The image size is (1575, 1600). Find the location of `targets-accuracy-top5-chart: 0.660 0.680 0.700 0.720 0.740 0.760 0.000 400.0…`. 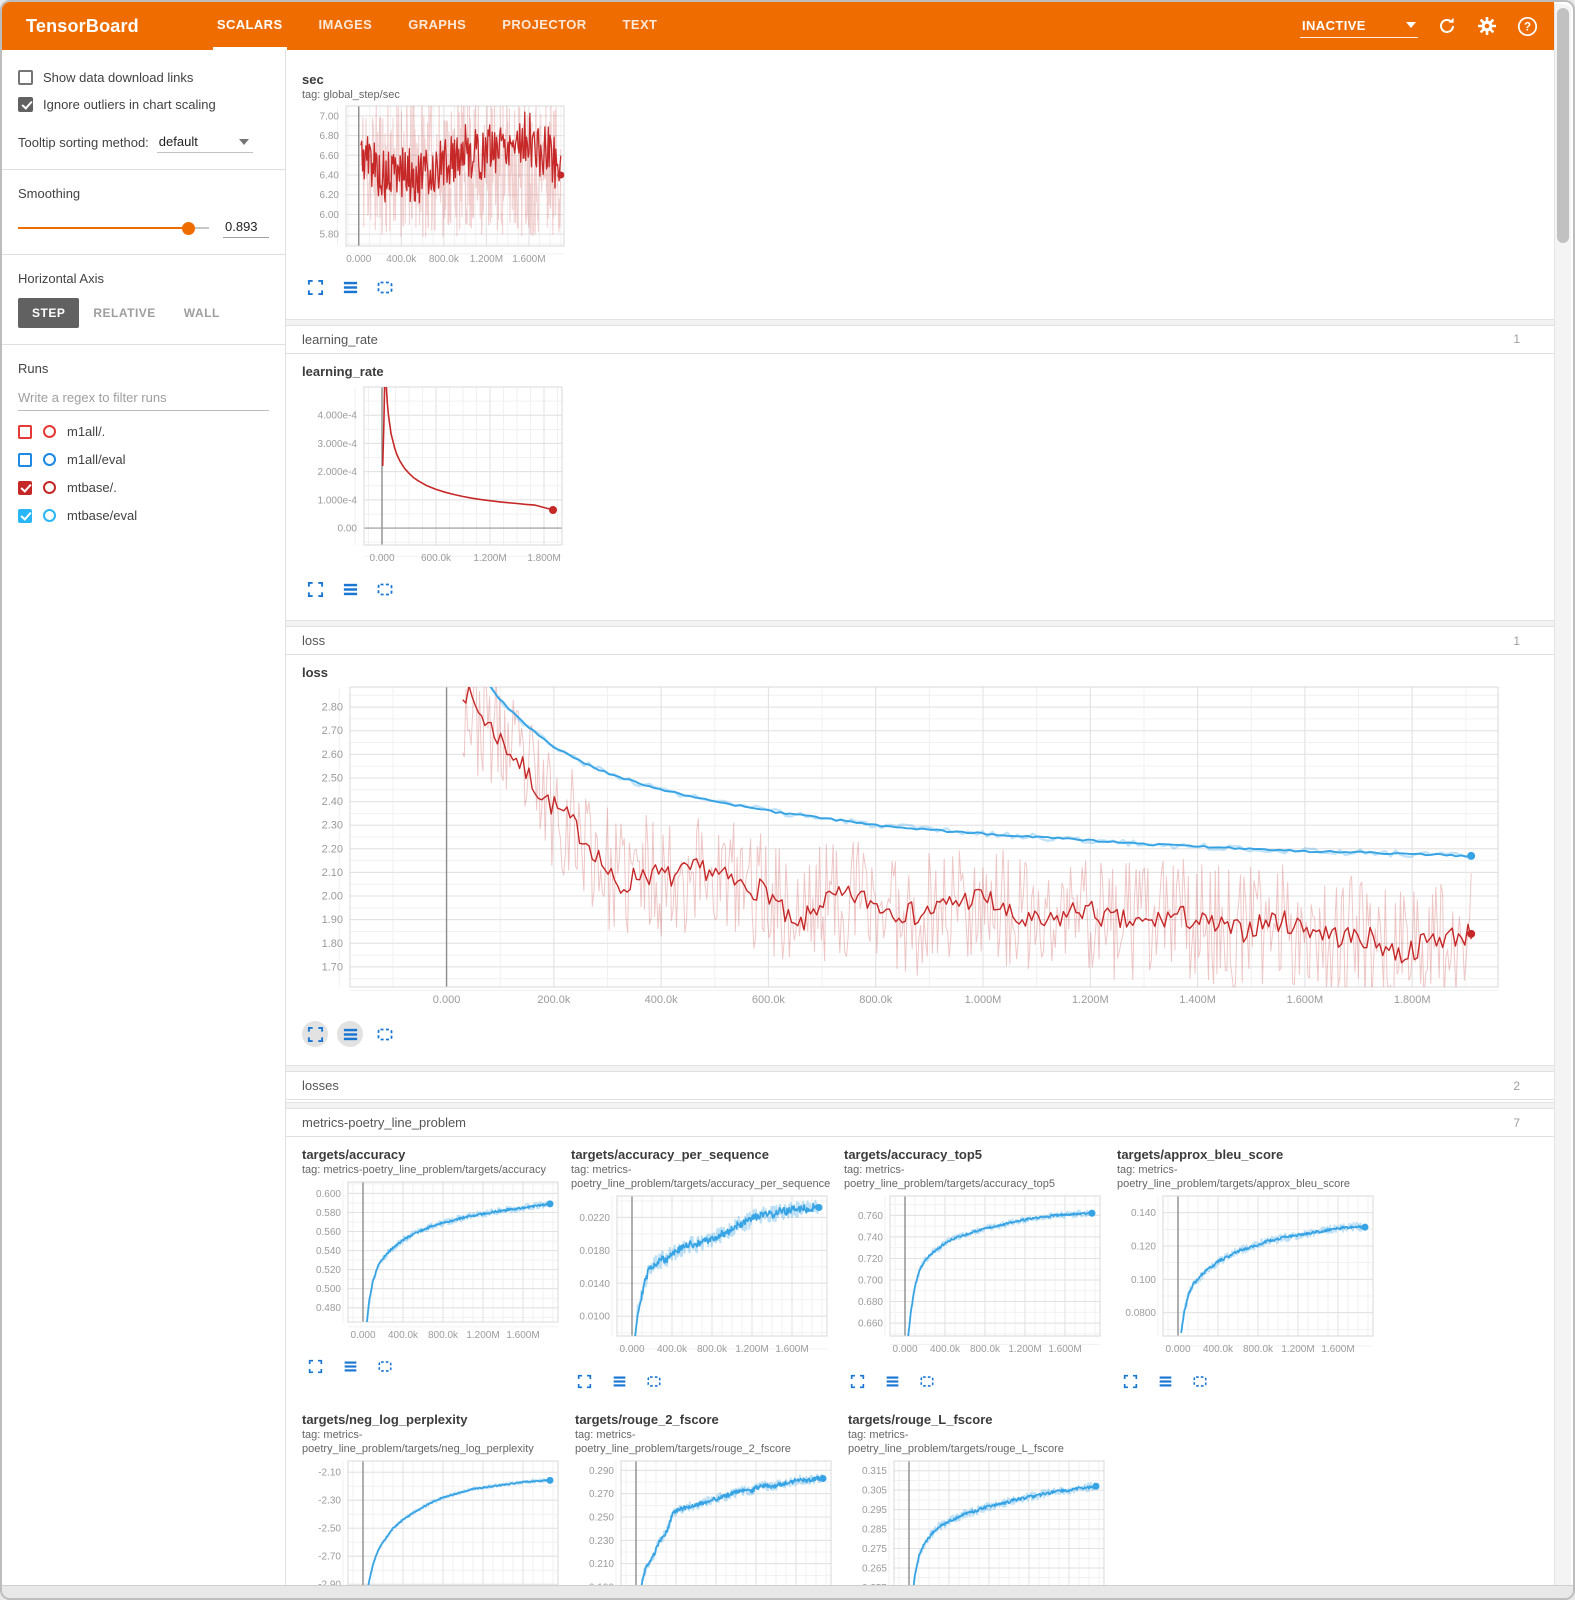

targets-accuracy-top5-chart: 0.660 0.680 0.700 0.720 0.740 0.760 0.000 400.0… is located at coordinates (975, 1277).